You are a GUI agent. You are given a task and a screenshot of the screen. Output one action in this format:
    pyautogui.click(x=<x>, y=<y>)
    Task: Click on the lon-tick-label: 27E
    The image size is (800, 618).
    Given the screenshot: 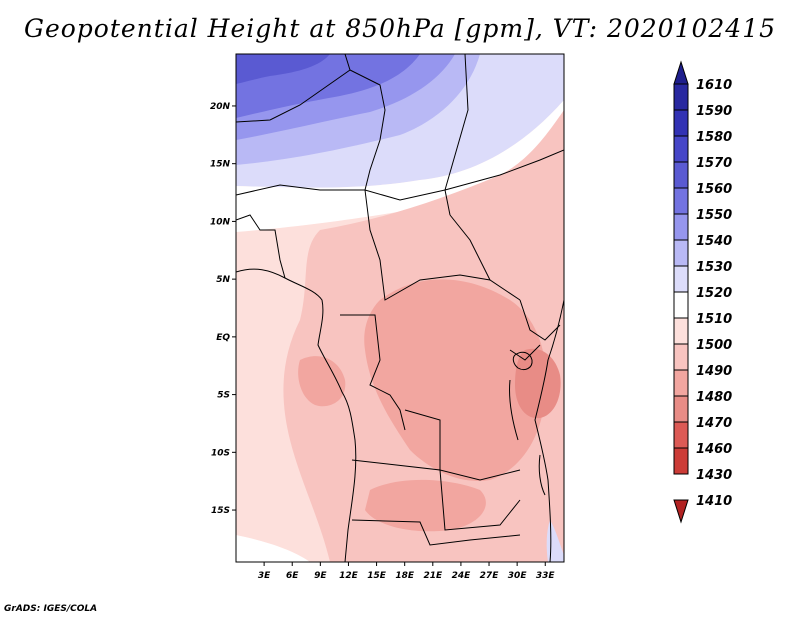 What is the action you would take?
    pyautogui.click(x=490, y=576)
    